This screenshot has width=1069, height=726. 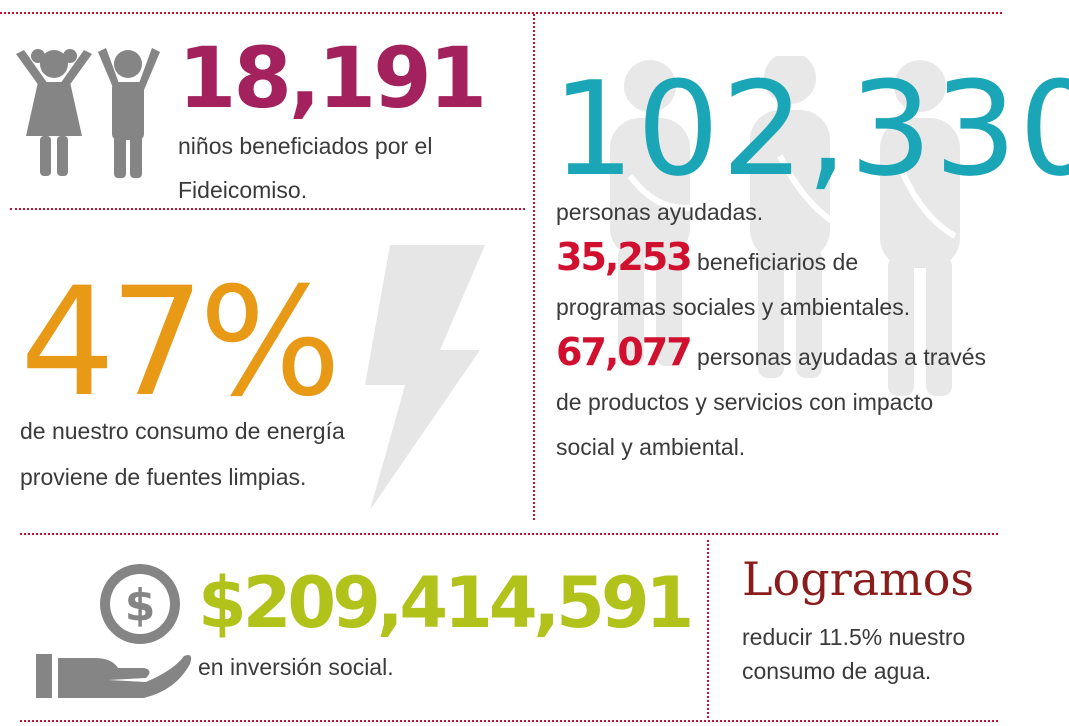 What do you see at coordinates (180, 343) in the screenshot?
I see `energy-number: 47%` at bounding box center [180, 343].